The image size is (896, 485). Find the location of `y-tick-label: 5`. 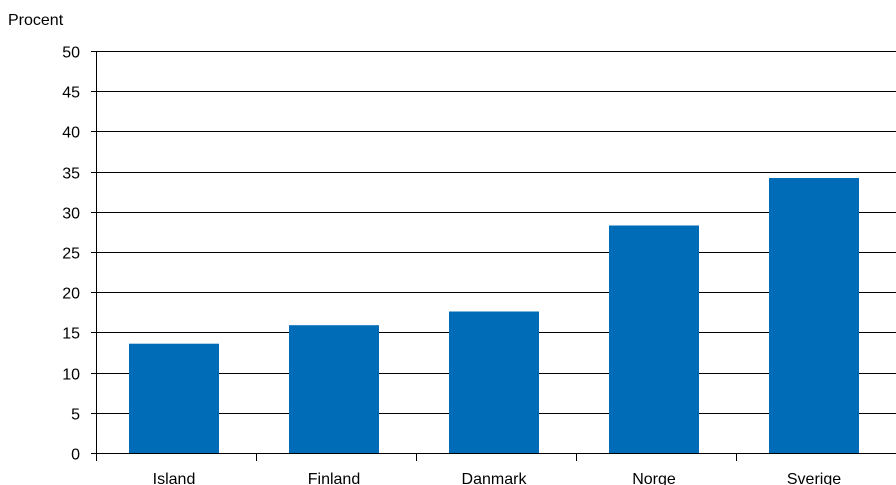

y-tick-label: 5 is located at coordinates (75, 415).